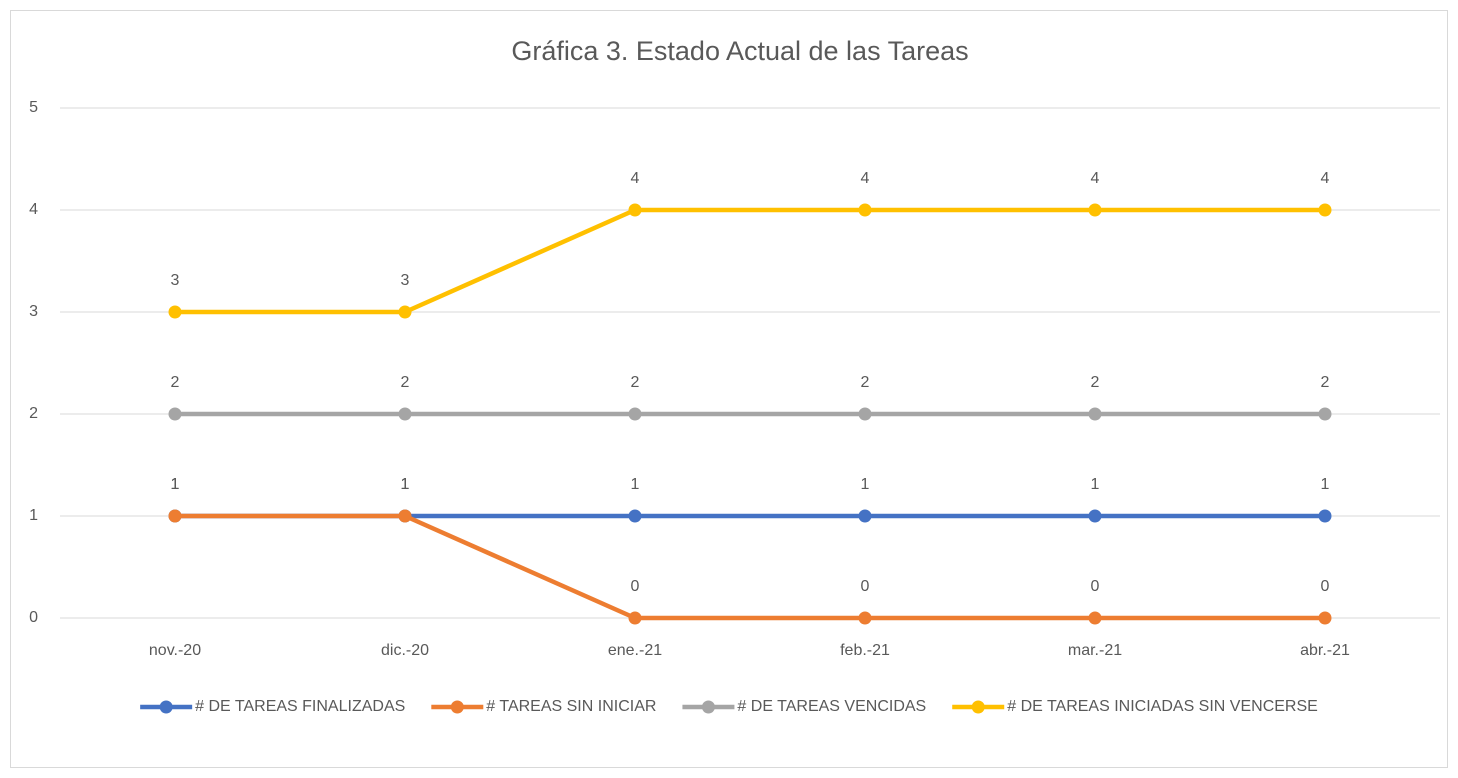  I want to click on legend-label: # DE TAREAS FINALIZADAS, so click(300, 706).